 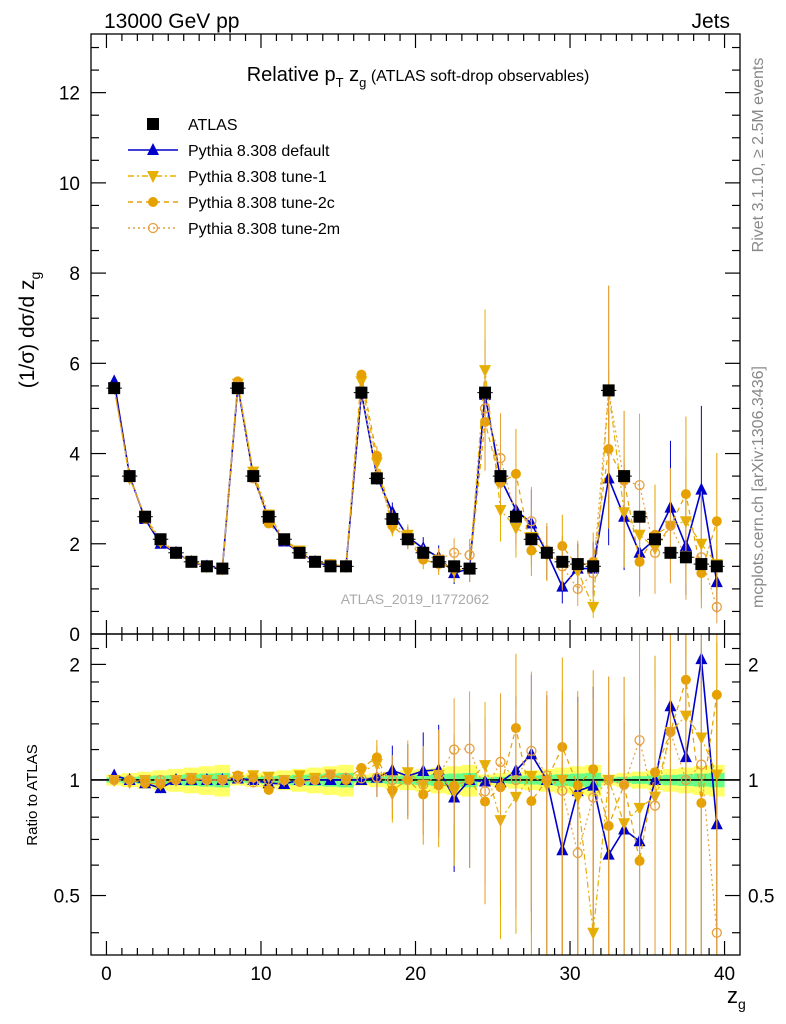 I want to click on legend-label: Pythia 8.308 tune-2m, so click(x=264, y=229).